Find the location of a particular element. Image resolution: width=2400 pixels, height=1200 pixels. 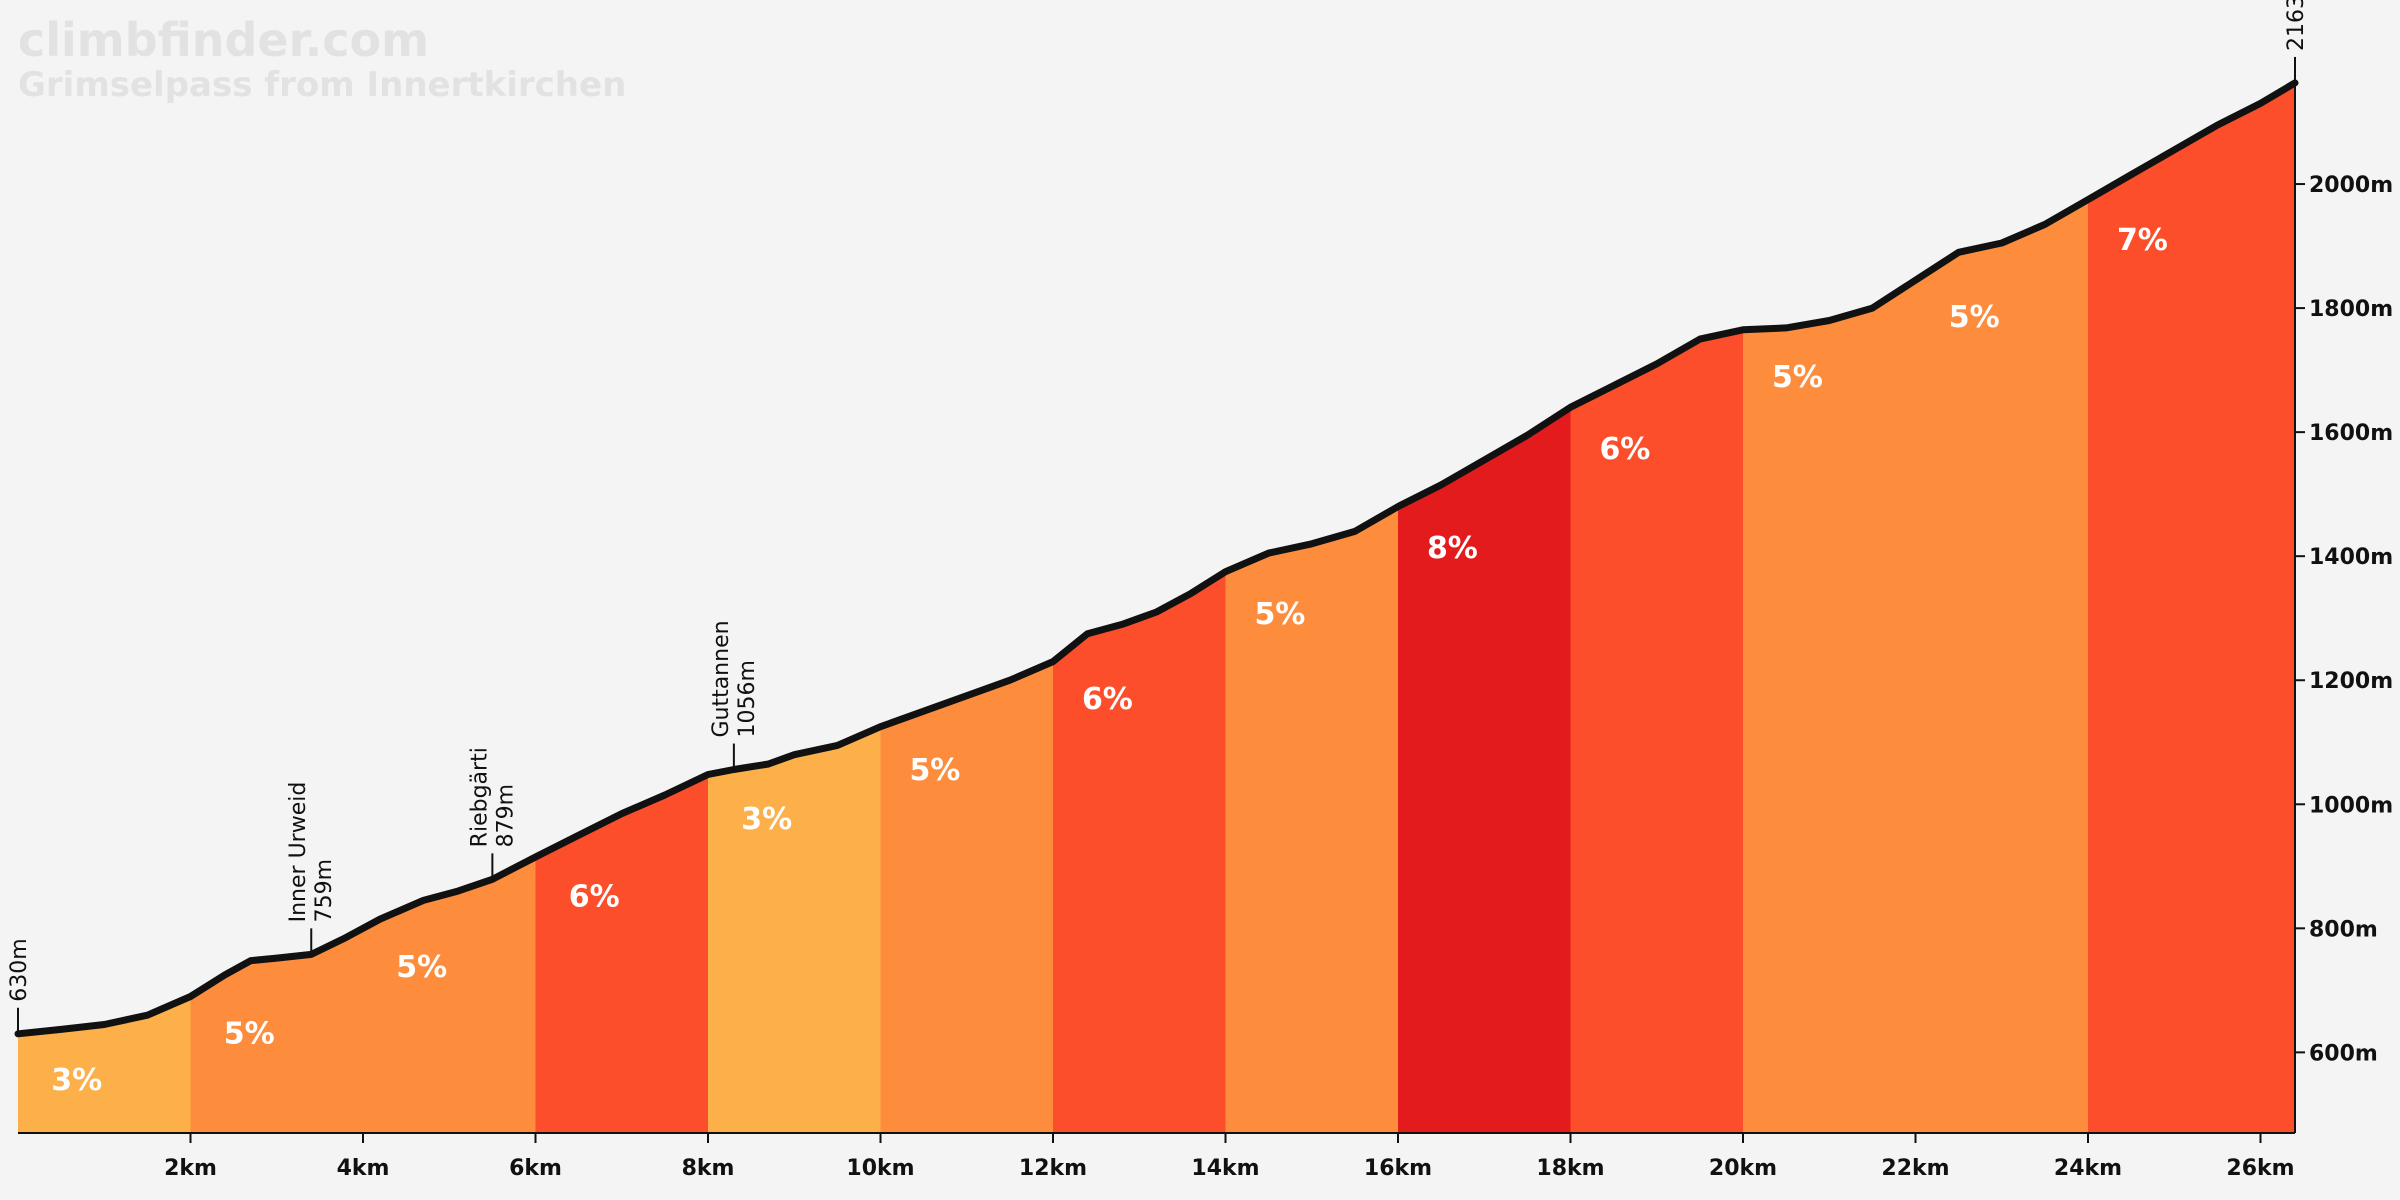

y-tick-label: 1200m is located at coordinates (2351, 681).